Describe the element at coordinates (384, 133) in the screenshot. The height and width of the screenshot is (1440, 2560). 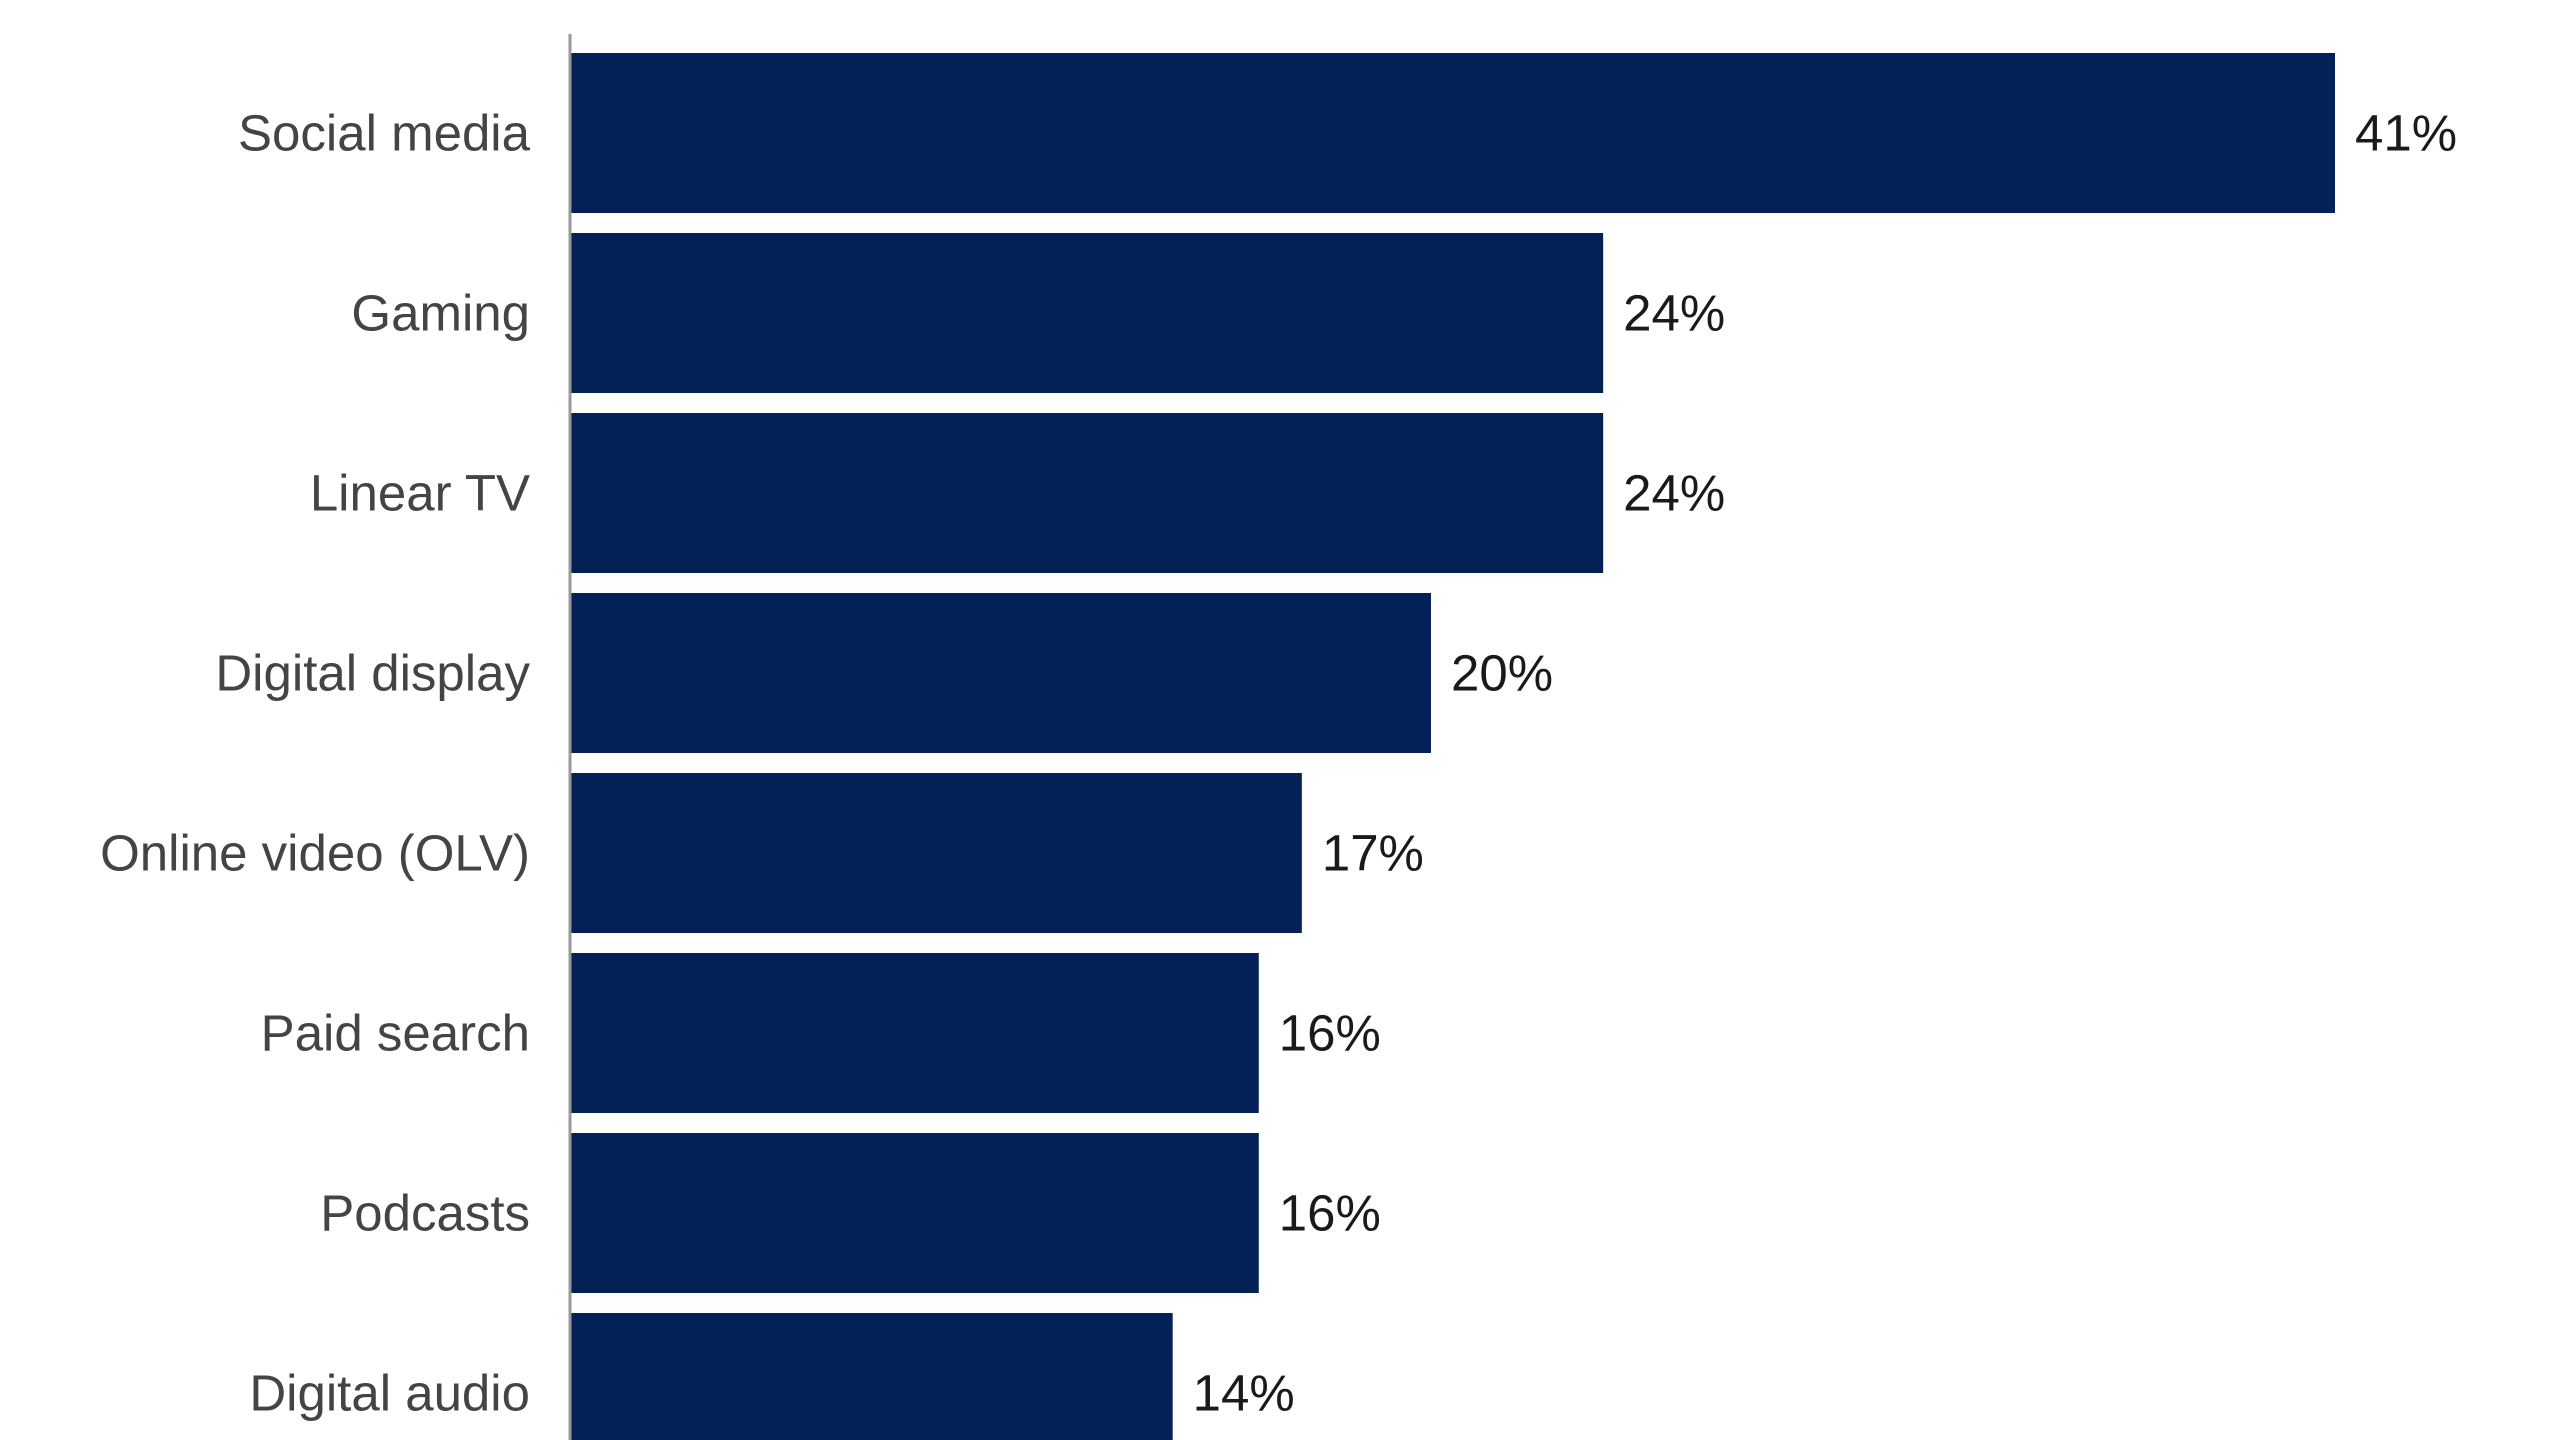
I see `category-label-social-media: Social media` at that location.